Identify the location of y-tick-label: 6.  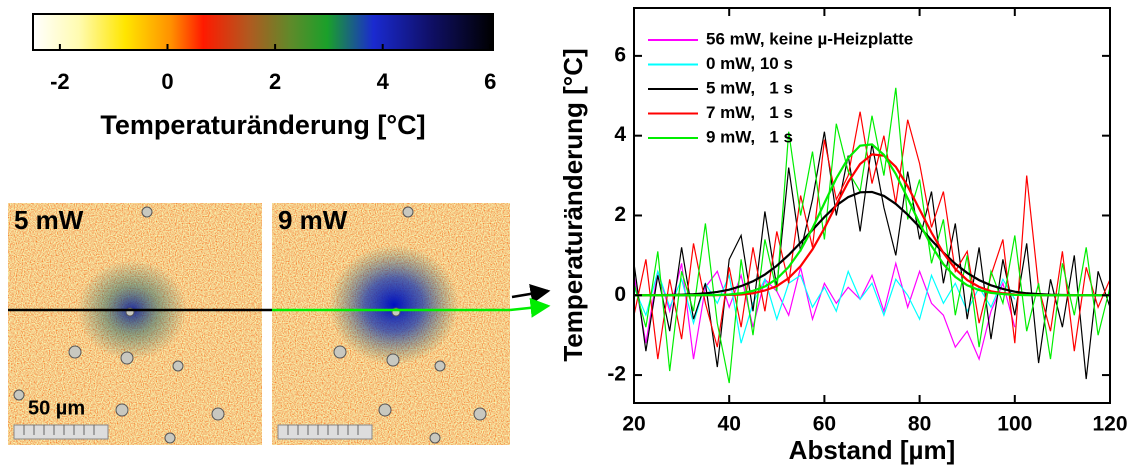
(620, 54).